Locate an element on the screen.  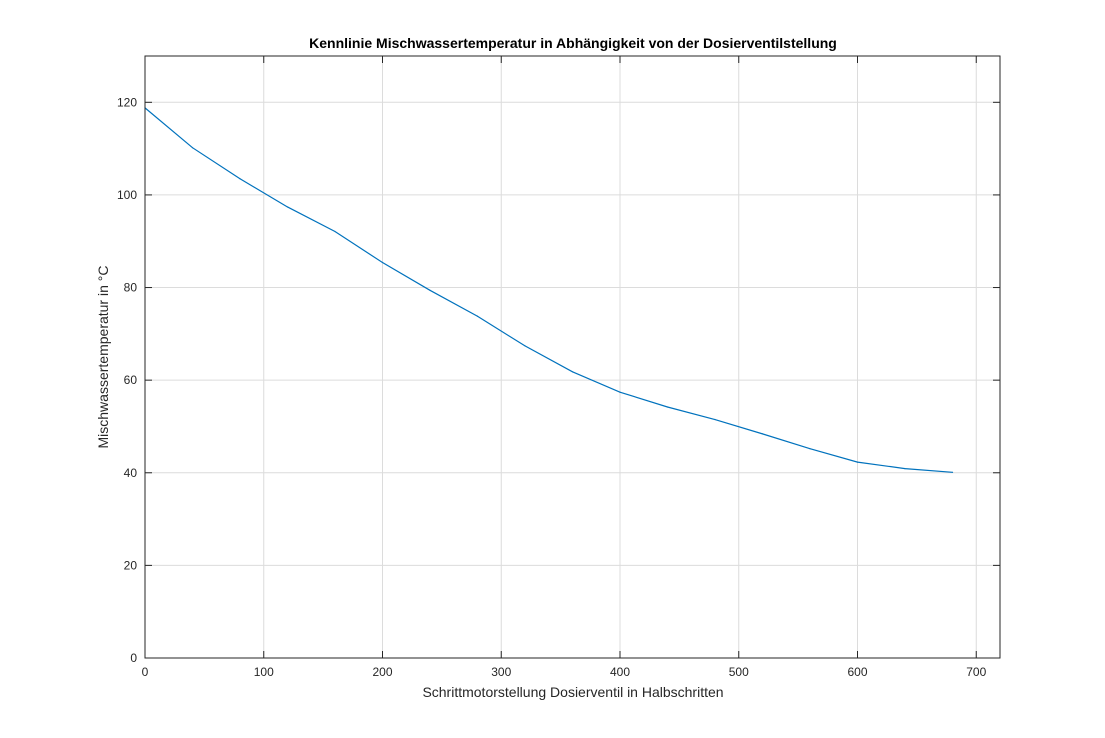
x-tick-label: 600 is located at coordinates (857, 672).